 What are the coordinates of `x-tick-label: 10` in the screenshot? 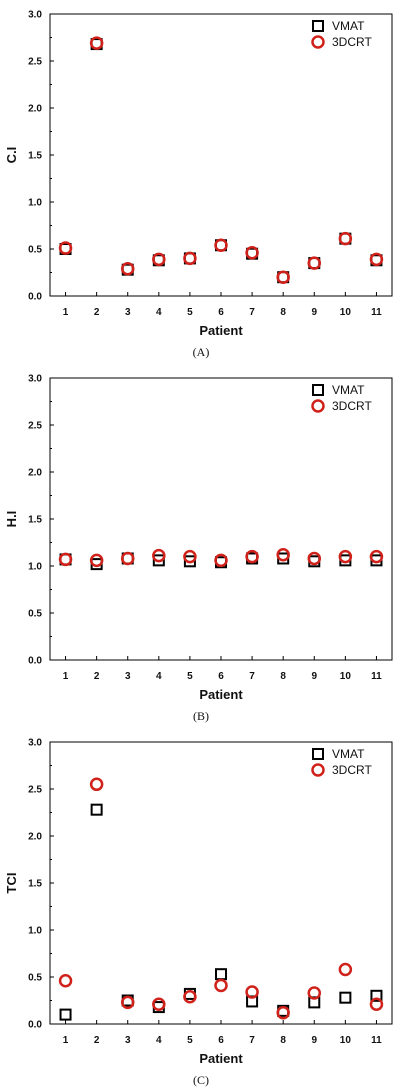 It's located at (346, 1040).